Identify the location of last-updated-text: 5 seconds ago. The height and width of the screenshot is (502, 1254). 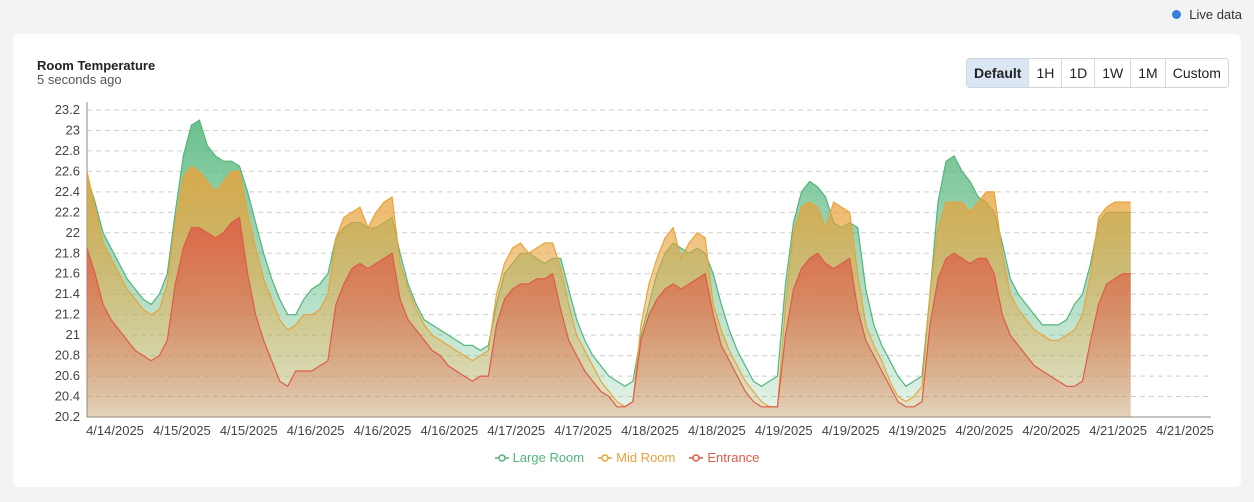
(79, 79).